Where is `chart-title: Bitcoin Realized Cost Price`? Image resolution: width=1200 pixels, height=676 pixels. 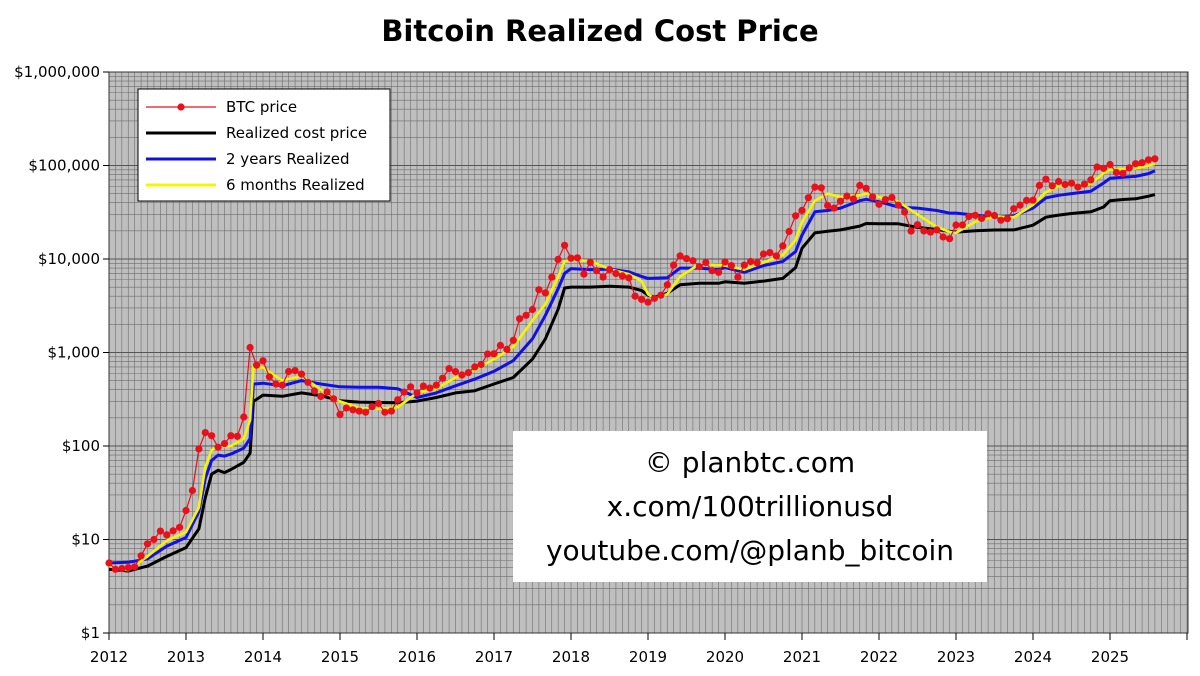
chart-title: Bitcoin Realized Cost Price is located at coordinates (599, 31).